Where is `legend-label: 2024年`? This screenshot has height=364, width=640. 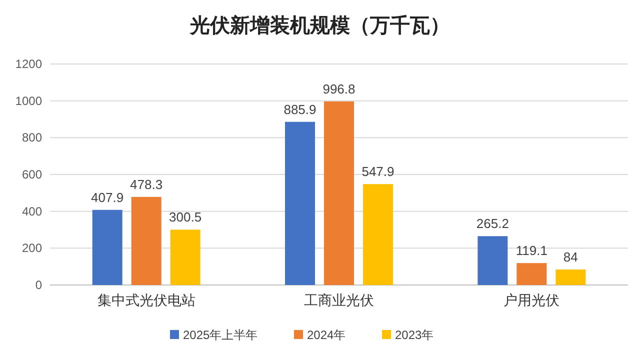
legend-label: 2024年 is located at coordinates (326, 335).